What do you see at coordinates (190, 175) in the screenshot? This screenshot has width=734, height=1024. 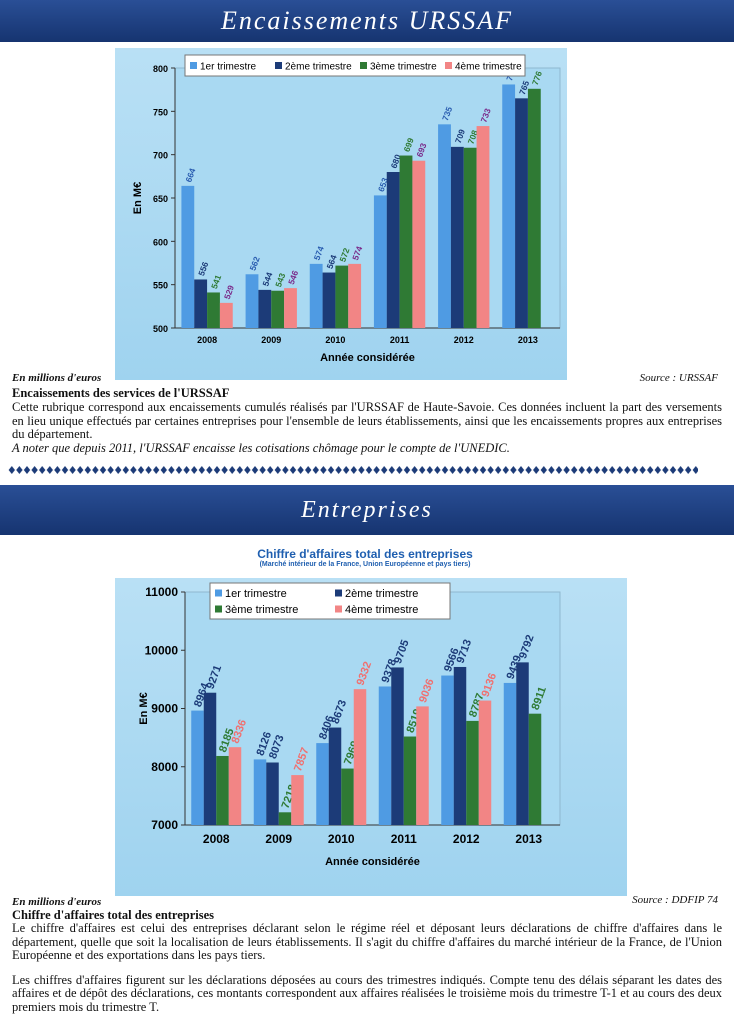 I see `value-label: 664` at bounding box center [190, 175].